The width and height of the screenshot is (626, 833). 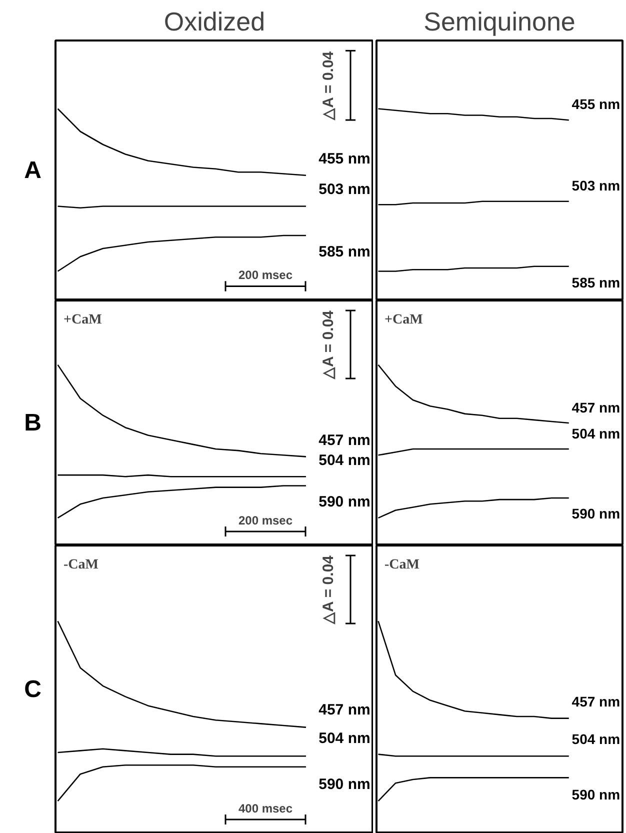 What do you see at coordinates (33, 423) in the screenshot?
I see `text: B` at bounding box center [33, 423].